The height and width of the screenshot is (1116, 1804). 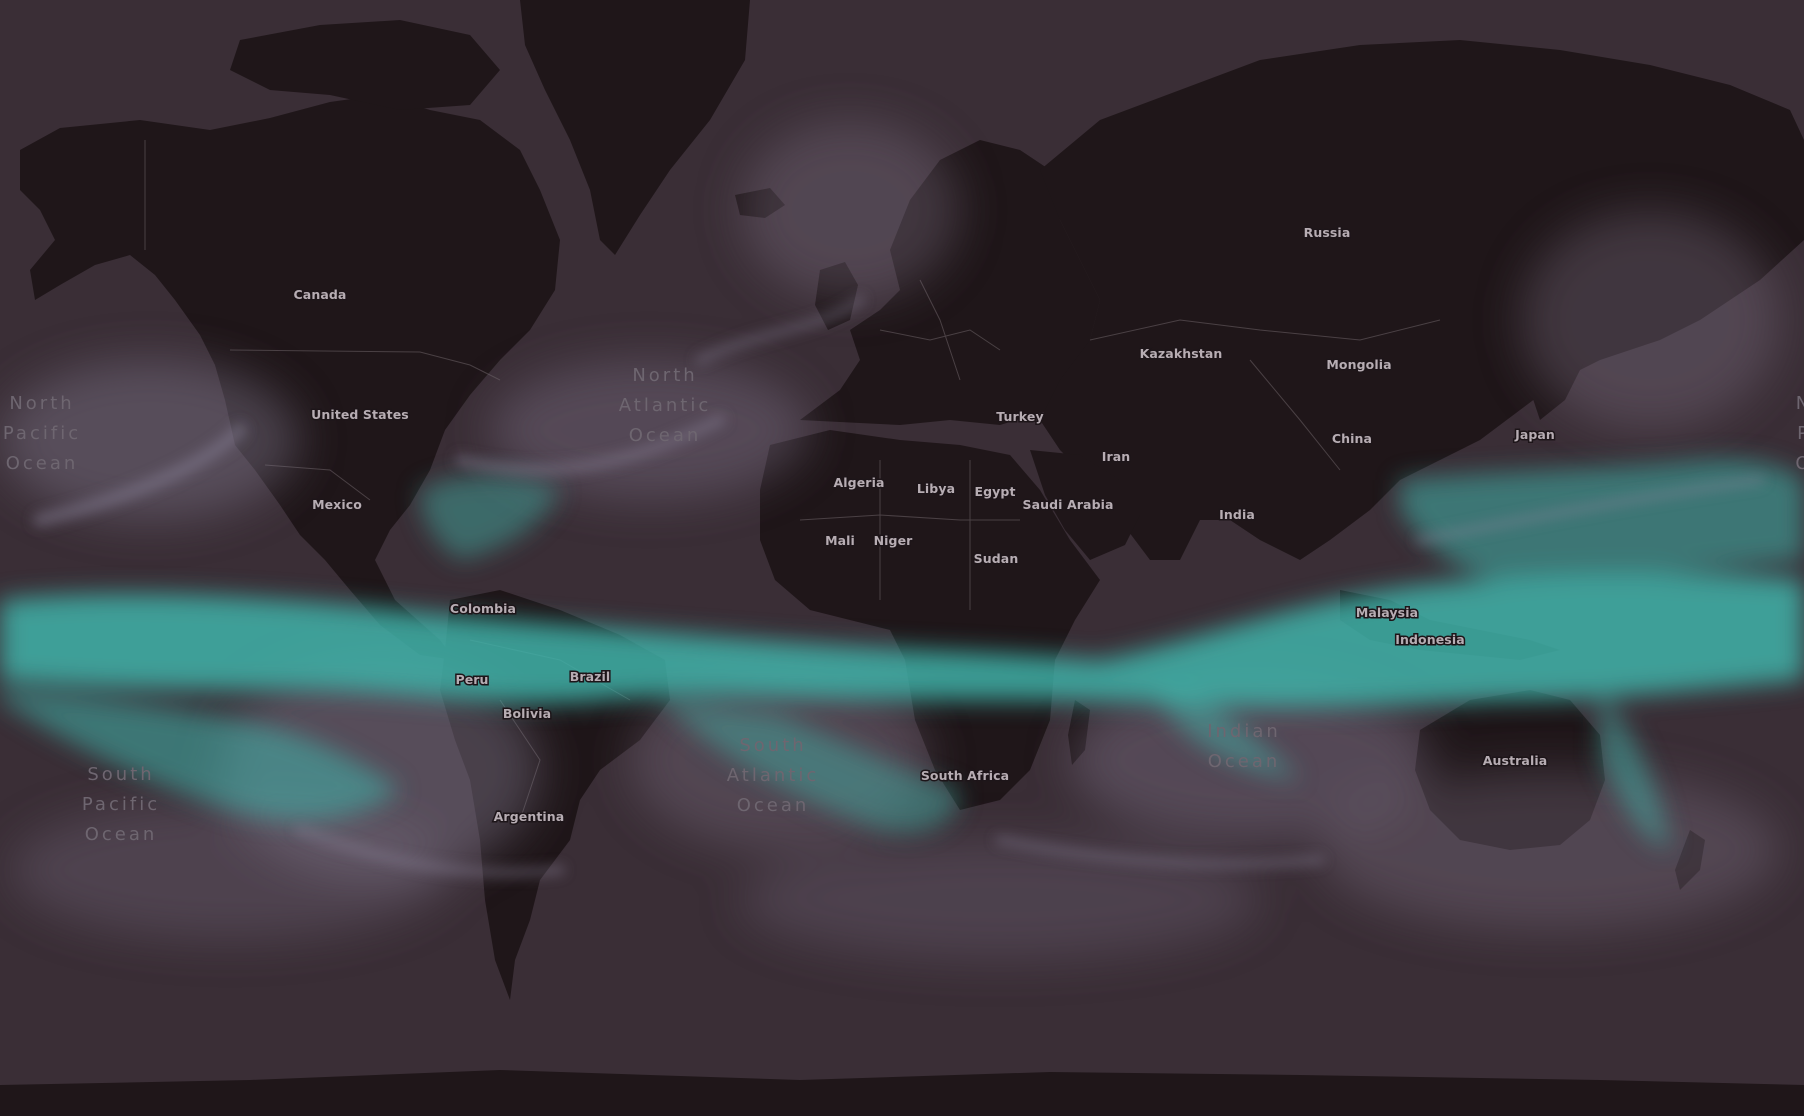 I want to click on country-label-mali: Mali, so click(x=840, y=540).